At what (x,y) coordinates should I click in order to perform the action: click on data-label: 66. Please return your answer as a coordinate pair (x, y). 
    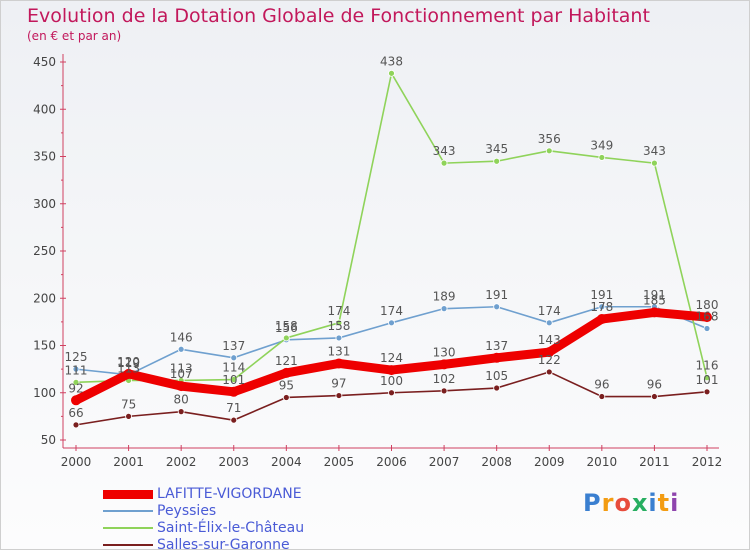
    Looking at the image, I should click on (75, 413).